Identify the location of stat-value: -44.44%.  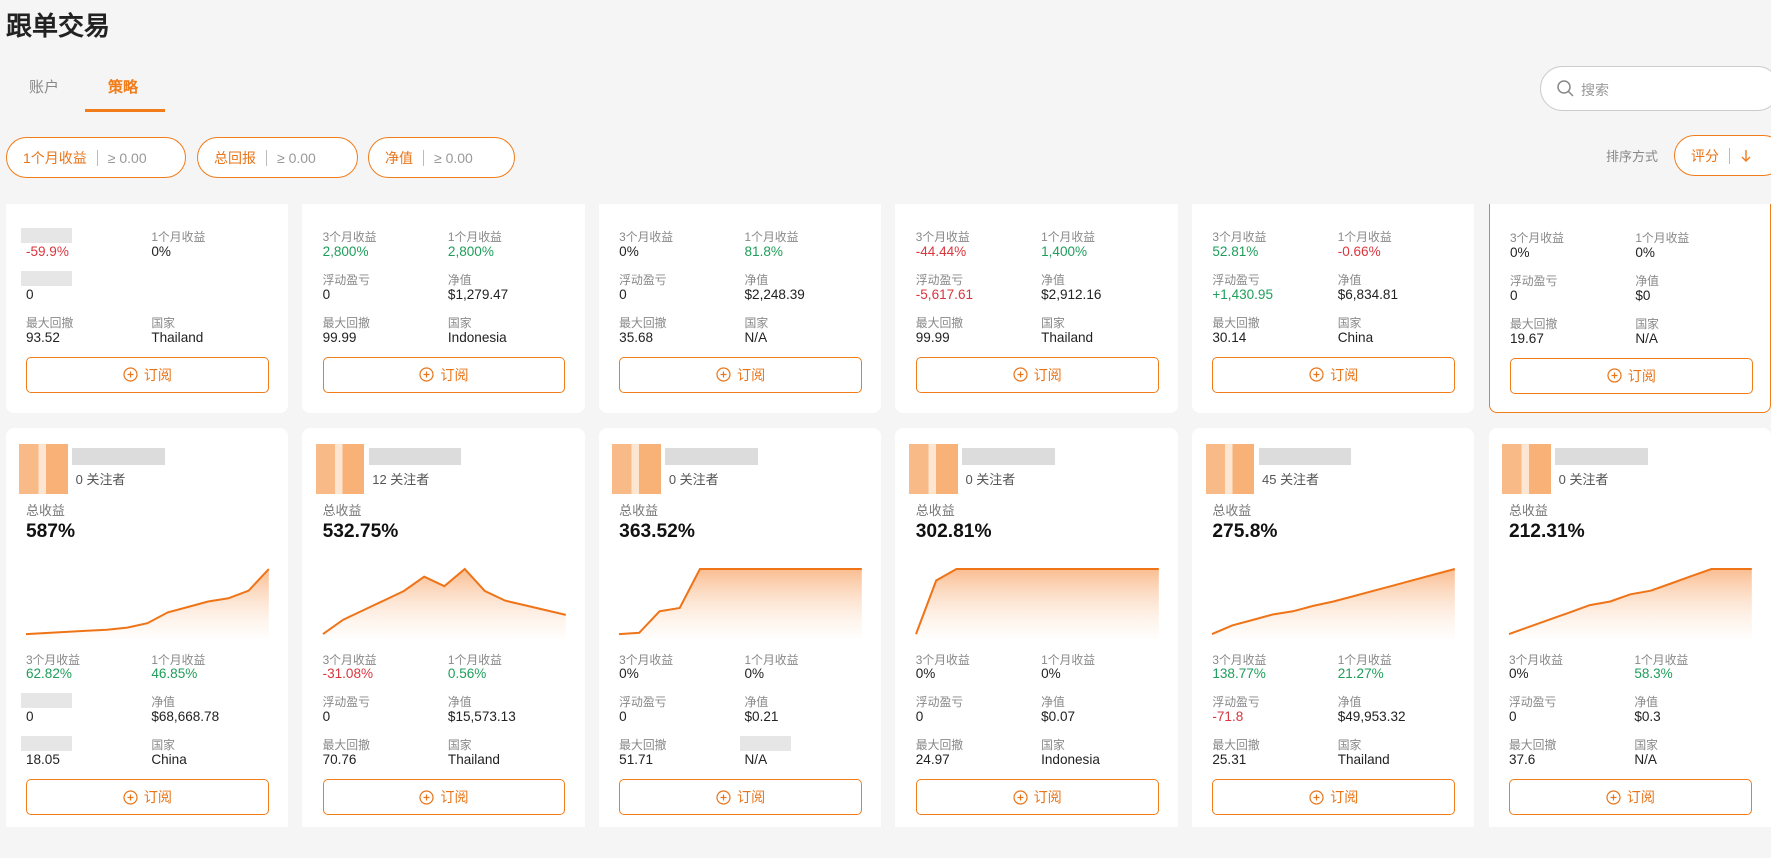
(941, 251).